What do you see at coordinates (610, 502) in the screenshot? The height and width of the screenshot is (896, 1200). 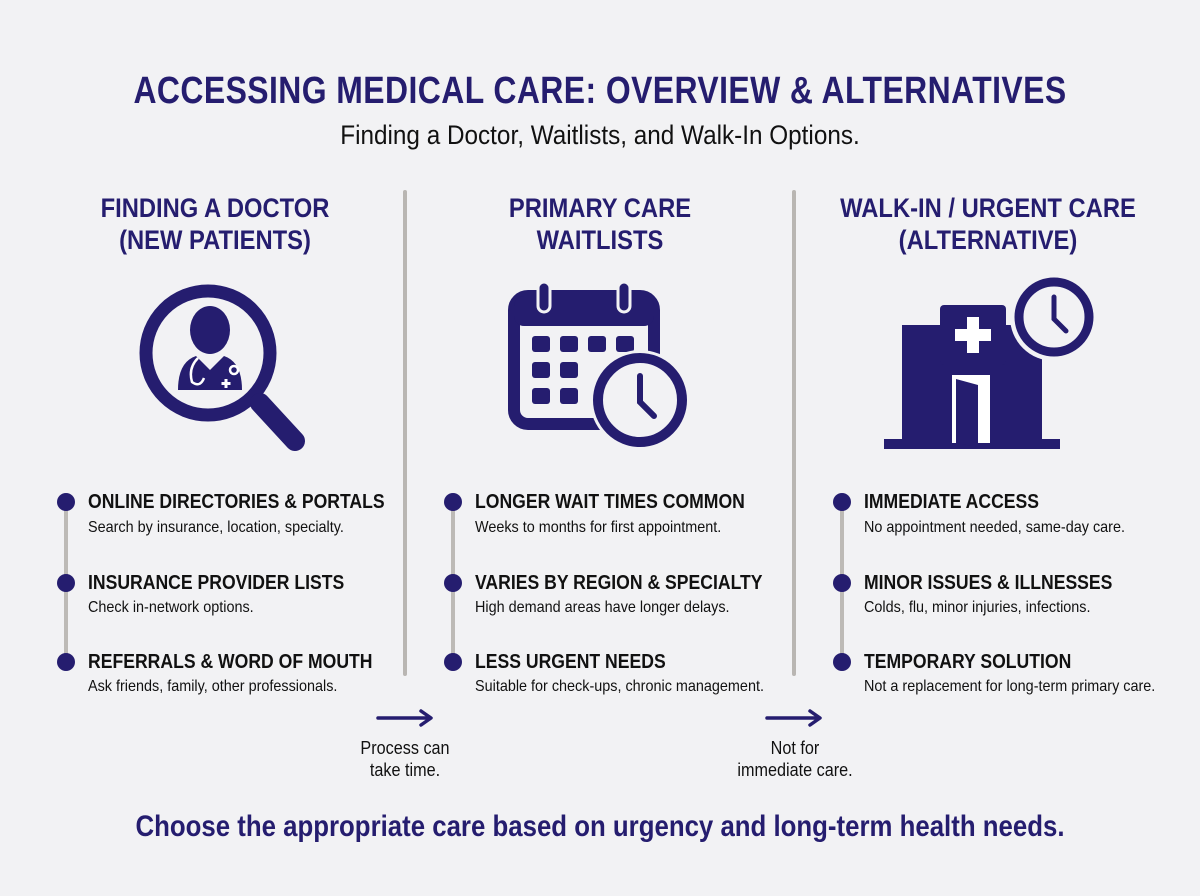 I see `item-title: LONGER WAIT TIMES COMMON` at bounding box center [610, 502].